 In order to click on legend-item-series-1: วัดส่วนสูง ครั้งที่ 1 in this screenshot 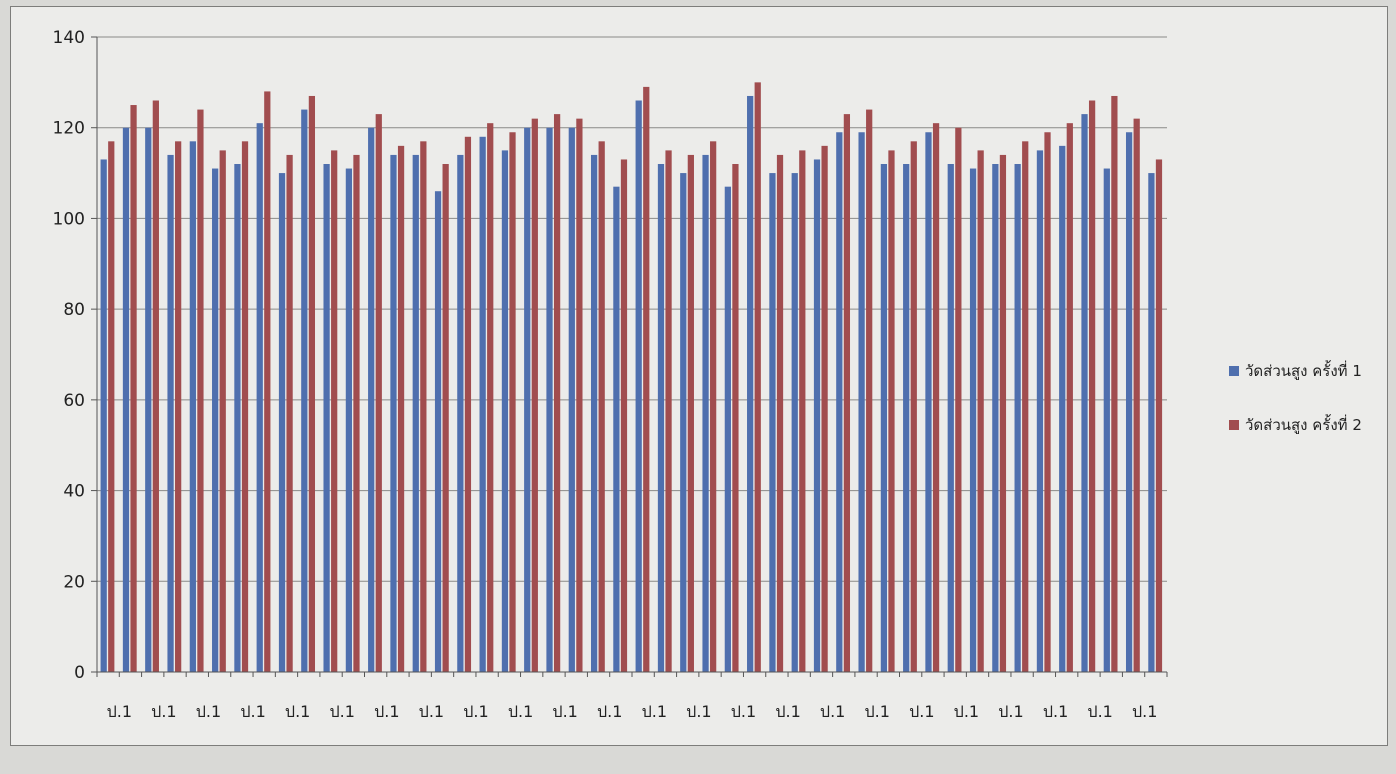, I will do `click(1295, 371)`.